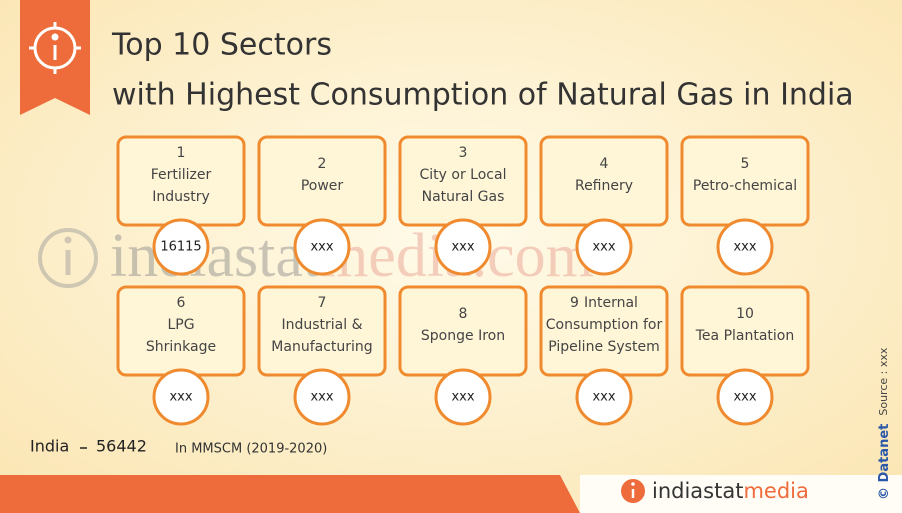  I want to click on sector-label: Natural Gas, so click(463, 197).